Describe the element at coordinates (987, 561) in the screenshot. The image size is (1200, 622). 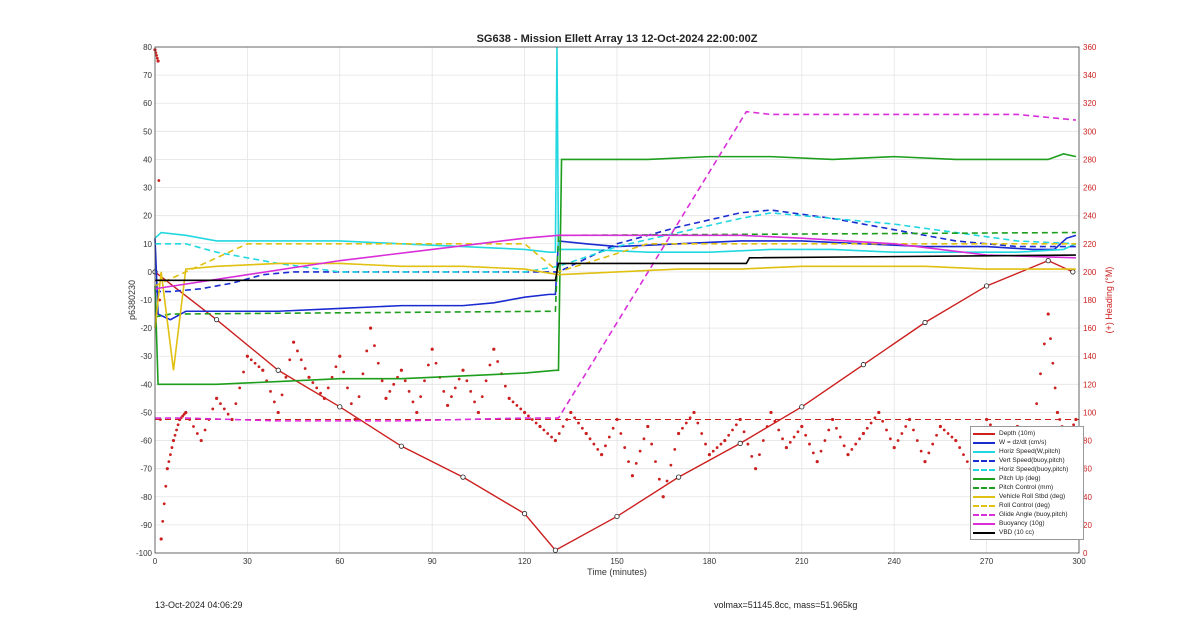
I see `x-tick-label: 270` at that location.